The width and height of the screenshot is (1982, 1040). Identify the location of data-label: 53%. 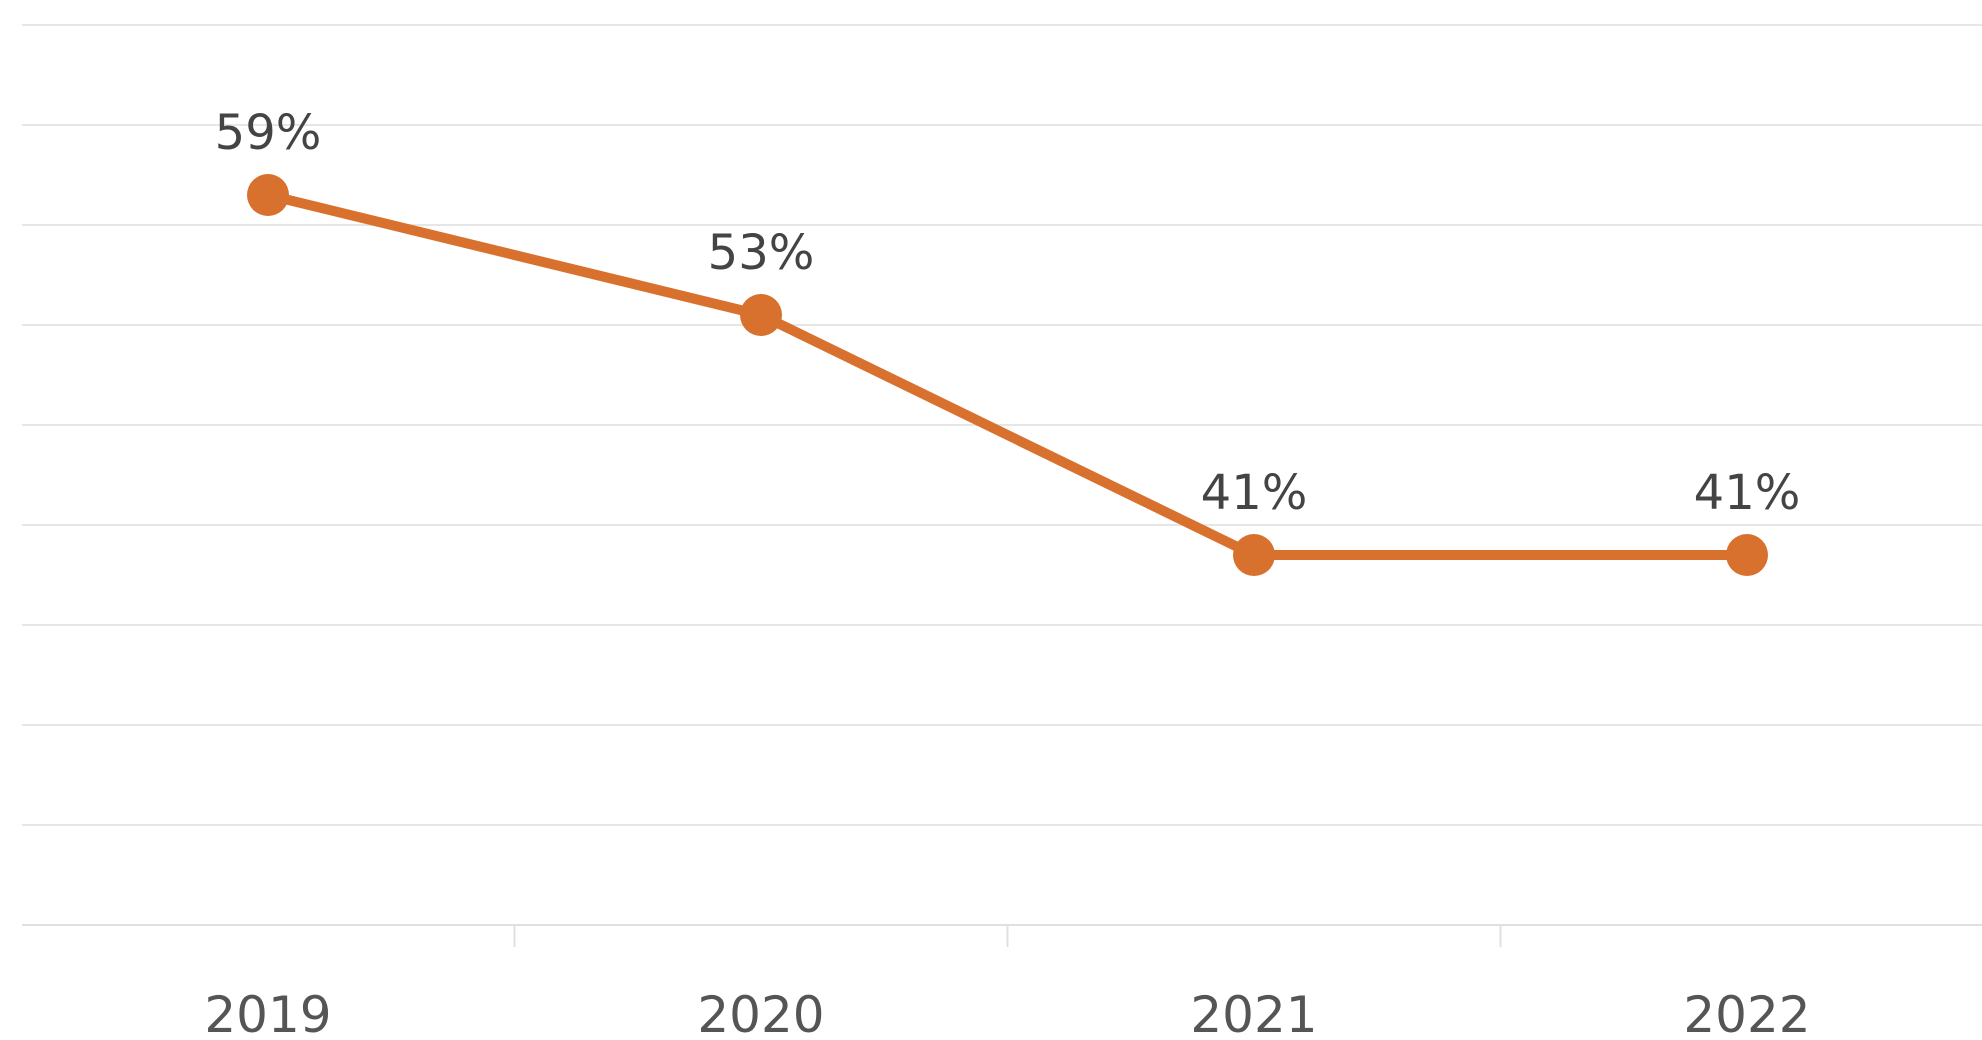
(761, 253).